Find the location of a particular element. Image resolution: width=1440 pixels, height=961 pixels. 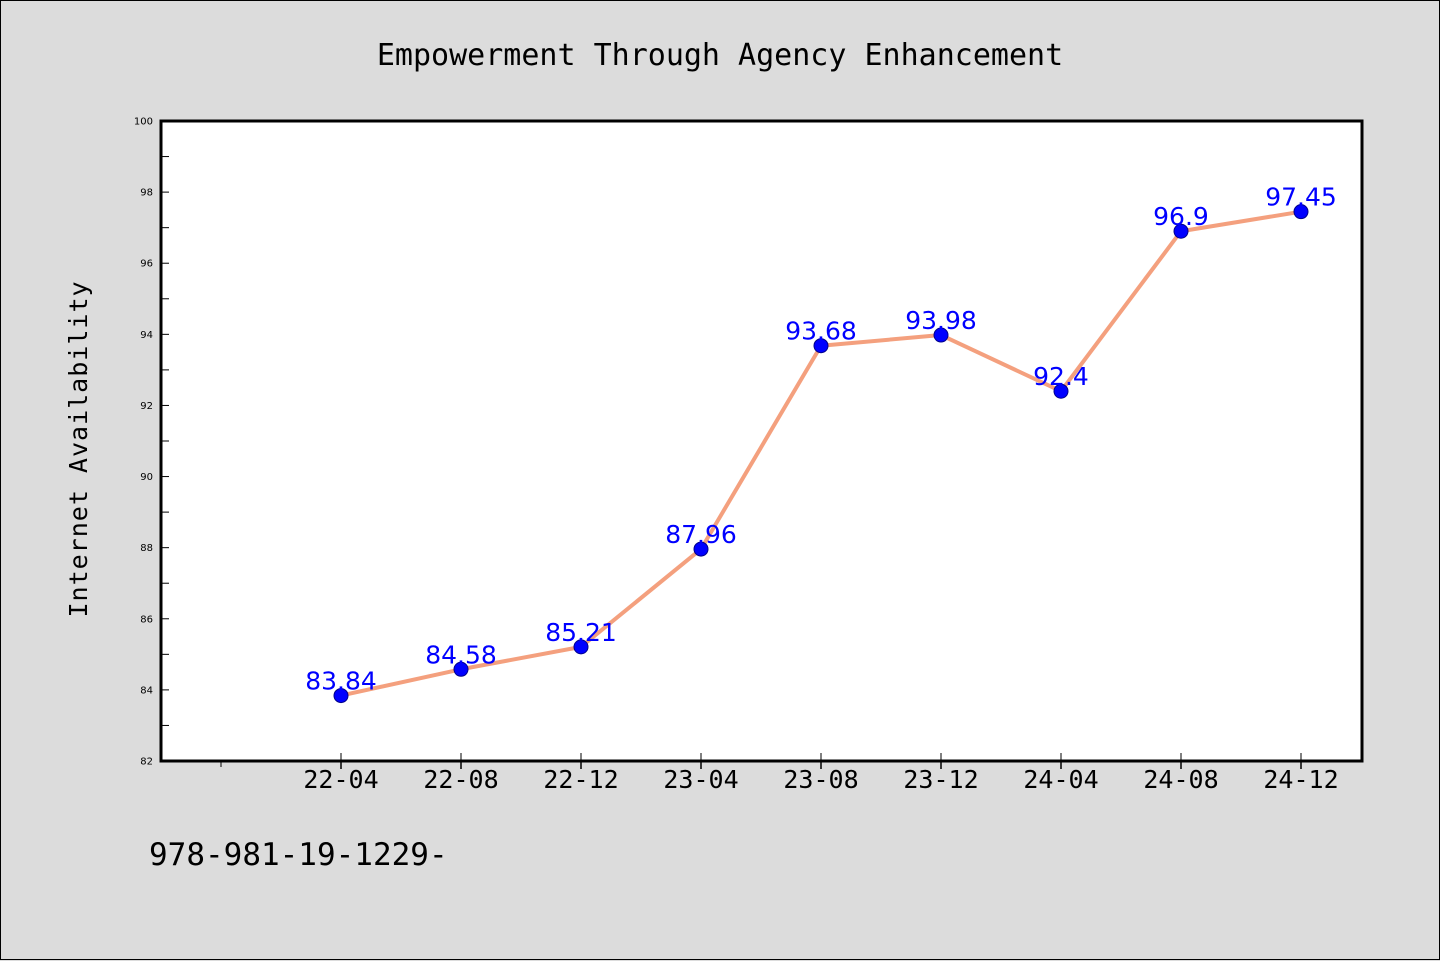

data-label: 97.45 is located at coordinates (1301, 197).